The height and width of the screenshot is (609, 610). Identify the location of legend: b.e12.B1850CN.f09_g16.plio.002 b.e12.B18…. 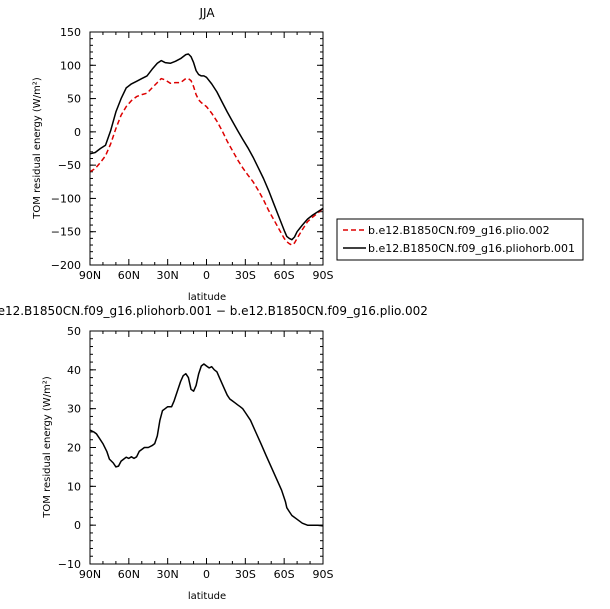
(460, 239).